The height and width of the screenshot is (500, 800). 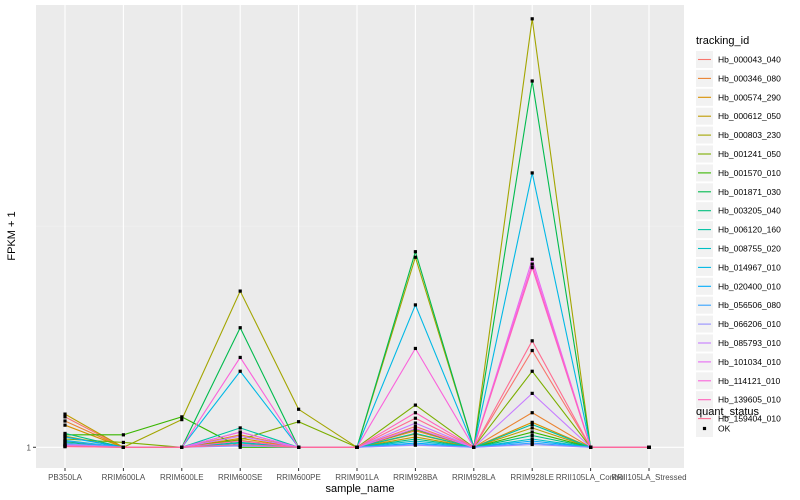 I want to click on legend2-title: quant_status, so click(x=727, y=412).